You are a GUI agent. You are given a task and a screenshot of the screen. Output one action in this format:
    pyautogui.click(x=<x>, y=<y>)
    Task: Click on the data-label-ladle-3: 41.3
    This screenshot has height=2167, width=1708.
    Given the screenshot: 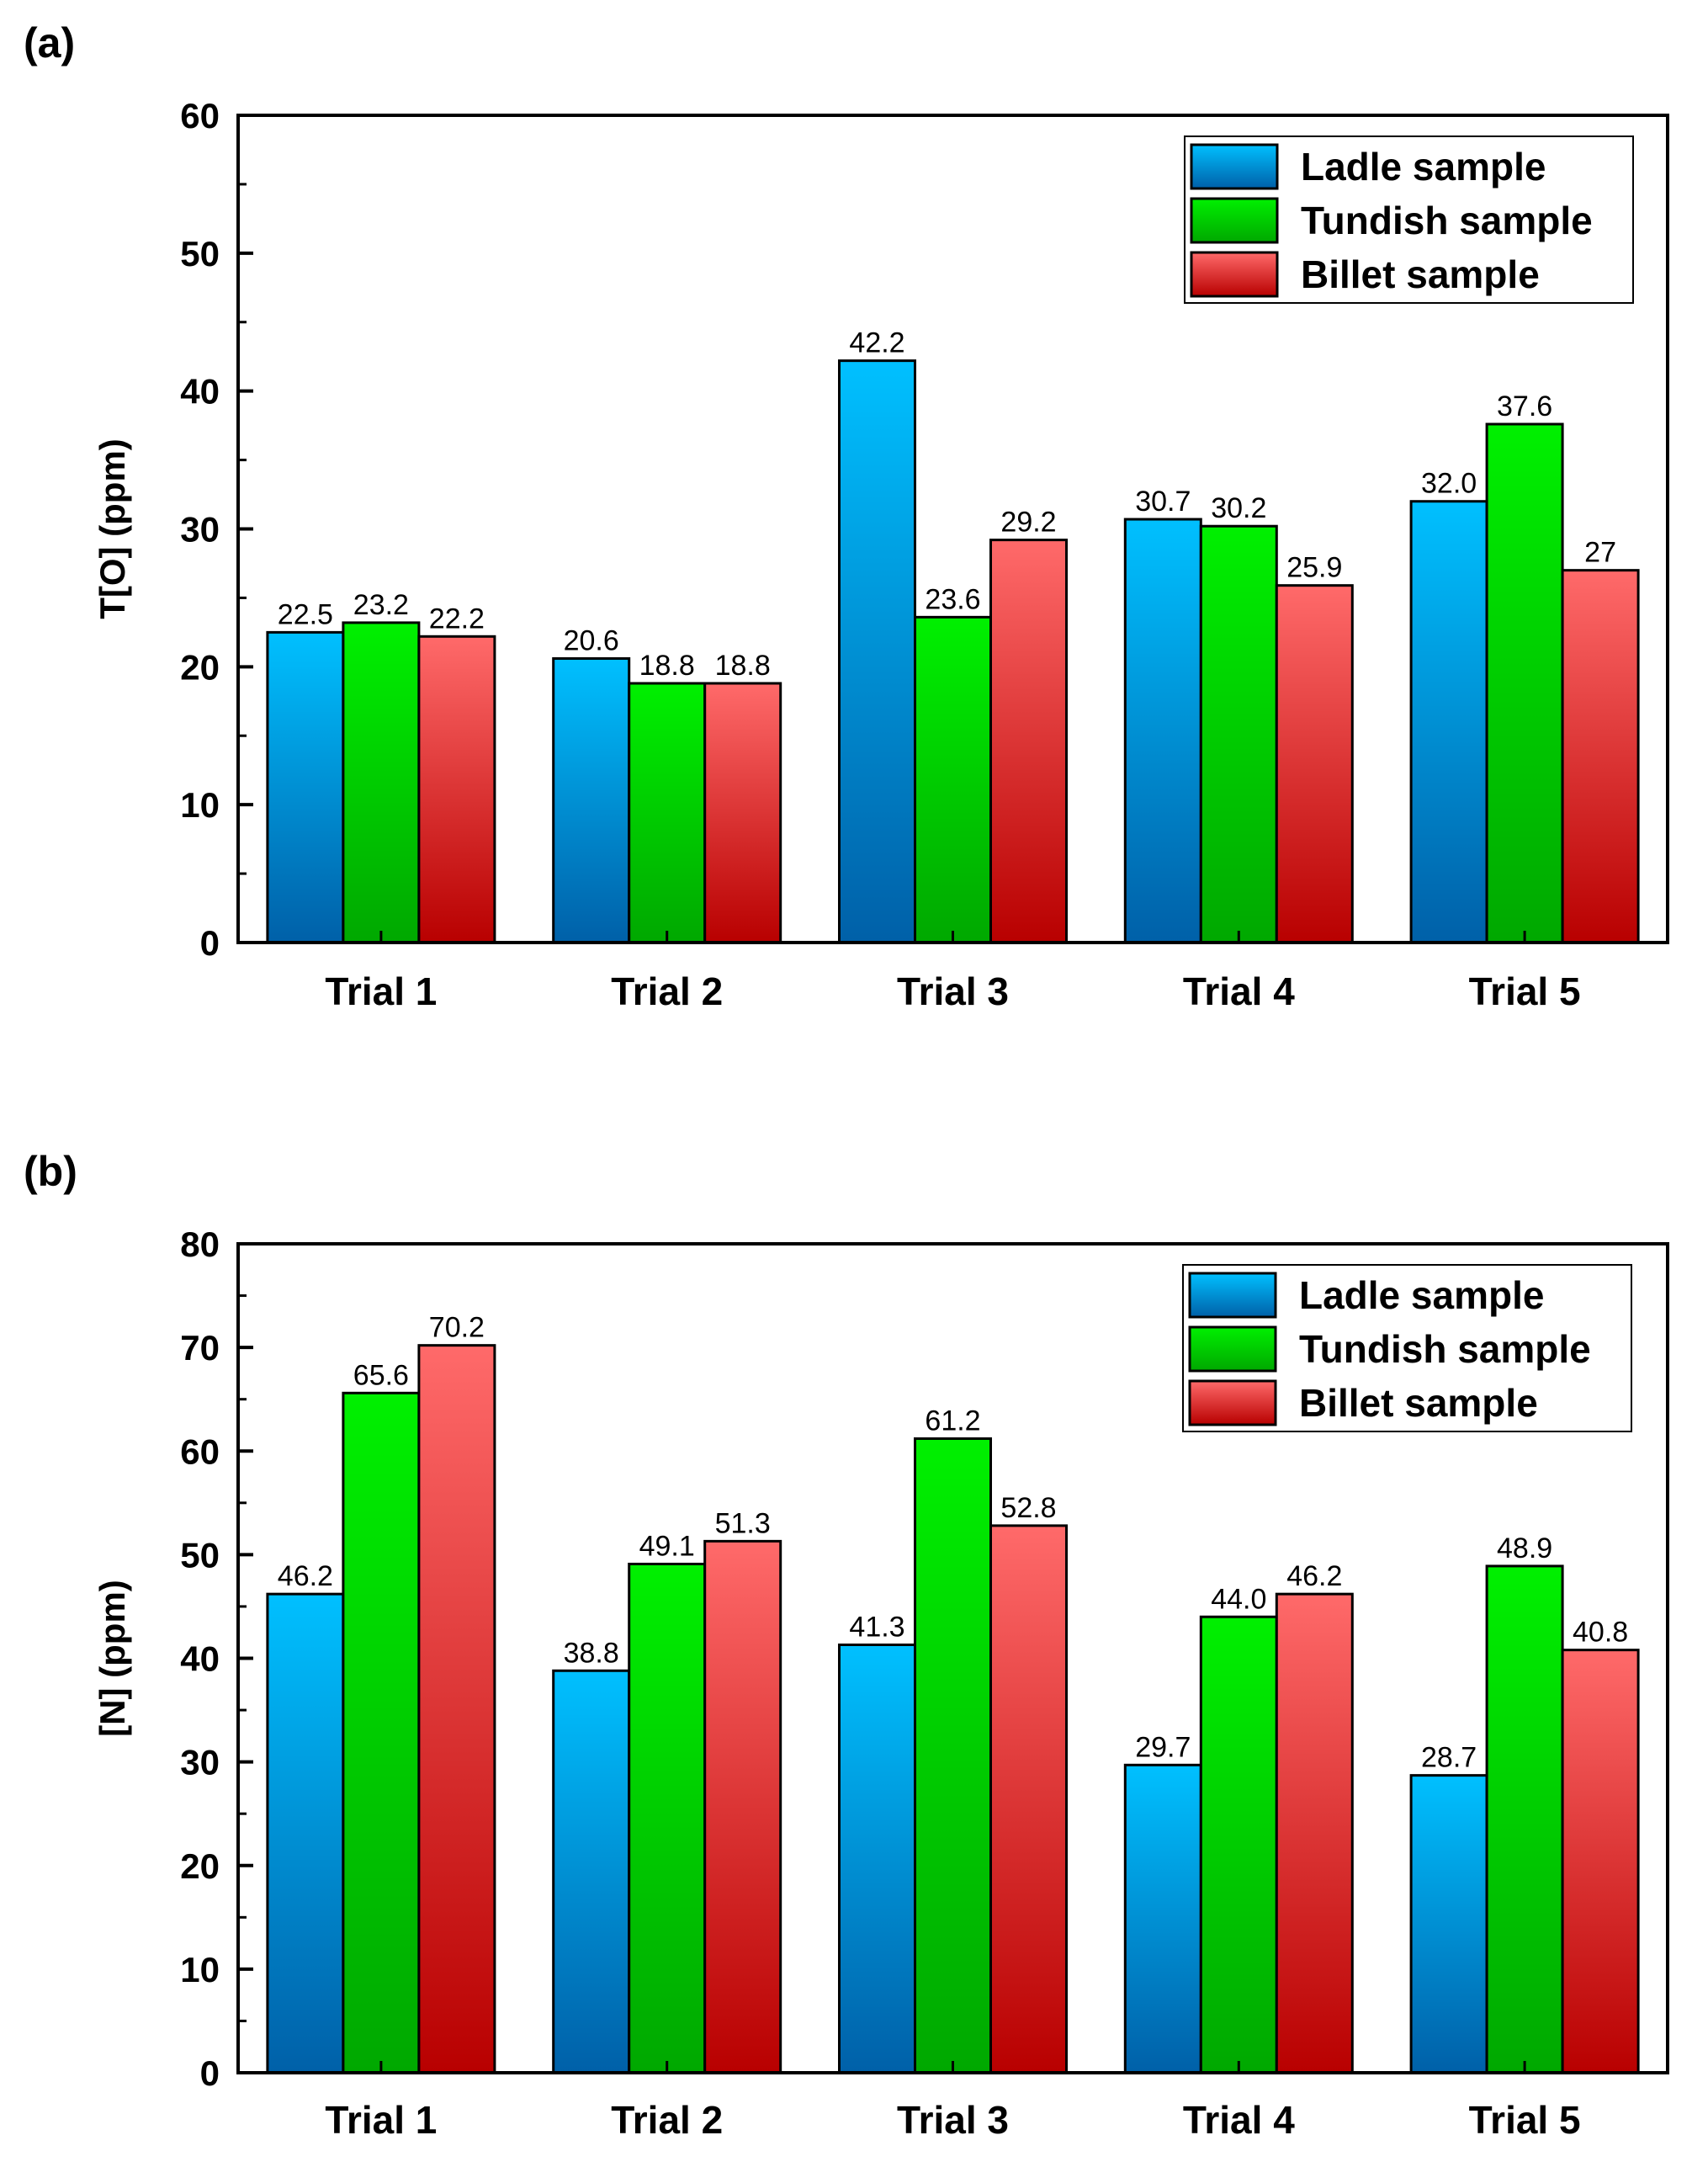 What is the action you would take?
    pyautogui.click(x=877, y=1627)
    